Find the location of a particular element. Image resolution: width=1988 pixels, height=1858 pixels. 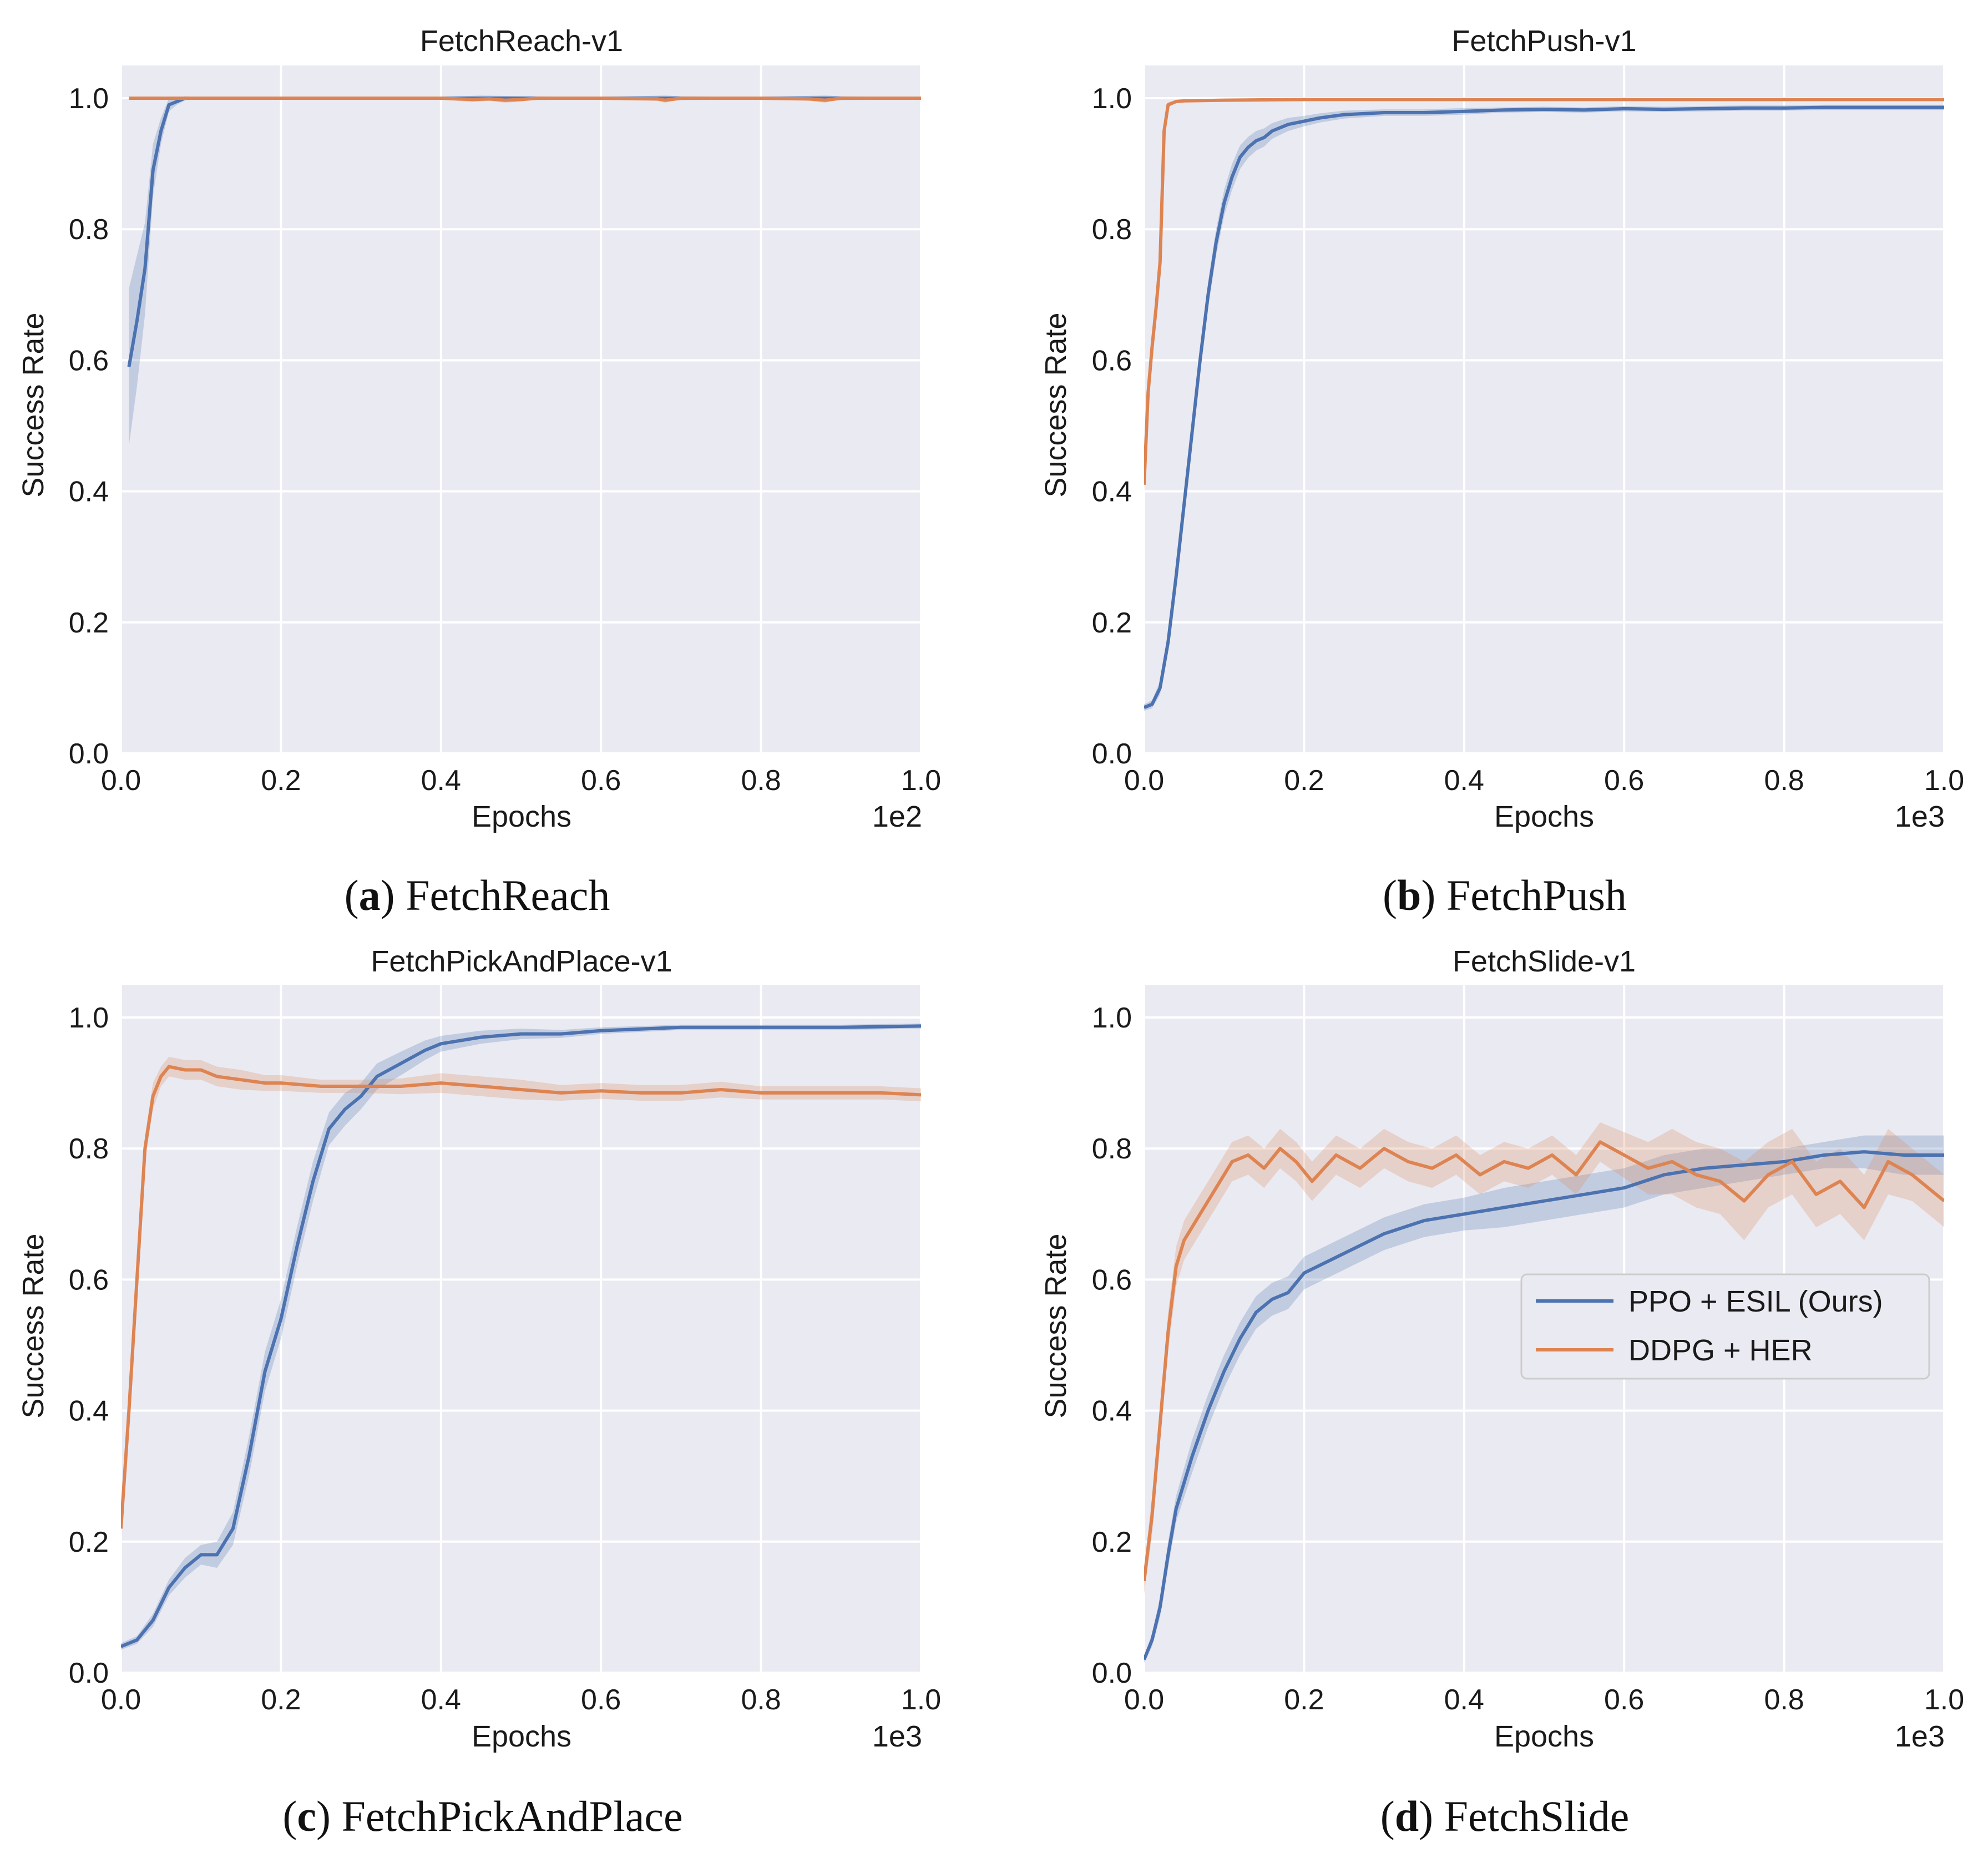

series-band-ddpg-her is located at coordinates (1544, 1358).